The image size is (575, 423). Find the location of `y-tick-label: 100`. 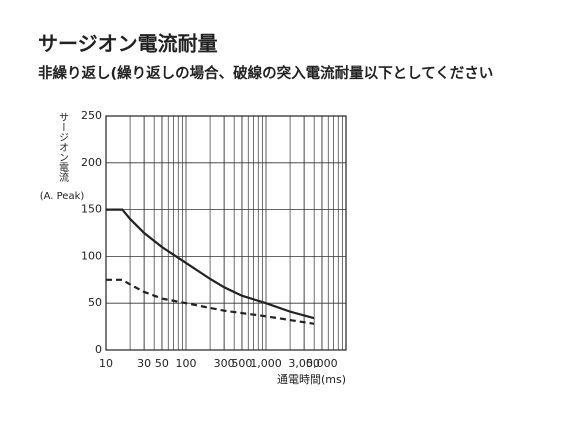

y-tick-label: 100 is located at coordinates (91, 255).